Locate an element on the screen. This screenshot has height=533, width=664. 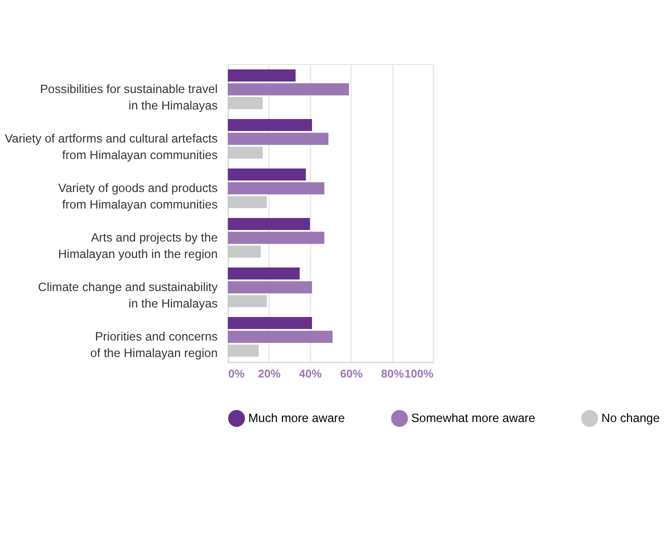
x-tick-label: 20% is located at coordinates (269, 374).